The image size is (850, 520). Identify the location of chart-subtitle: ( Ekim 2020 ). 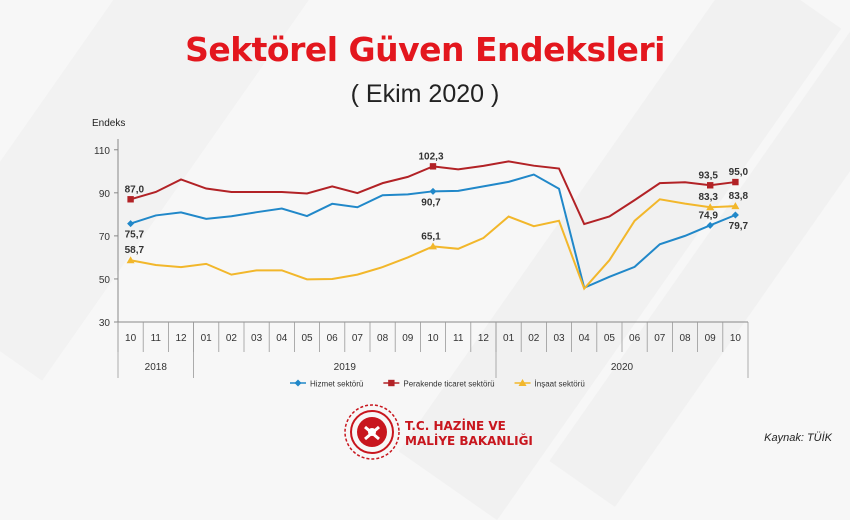
(425, 94).